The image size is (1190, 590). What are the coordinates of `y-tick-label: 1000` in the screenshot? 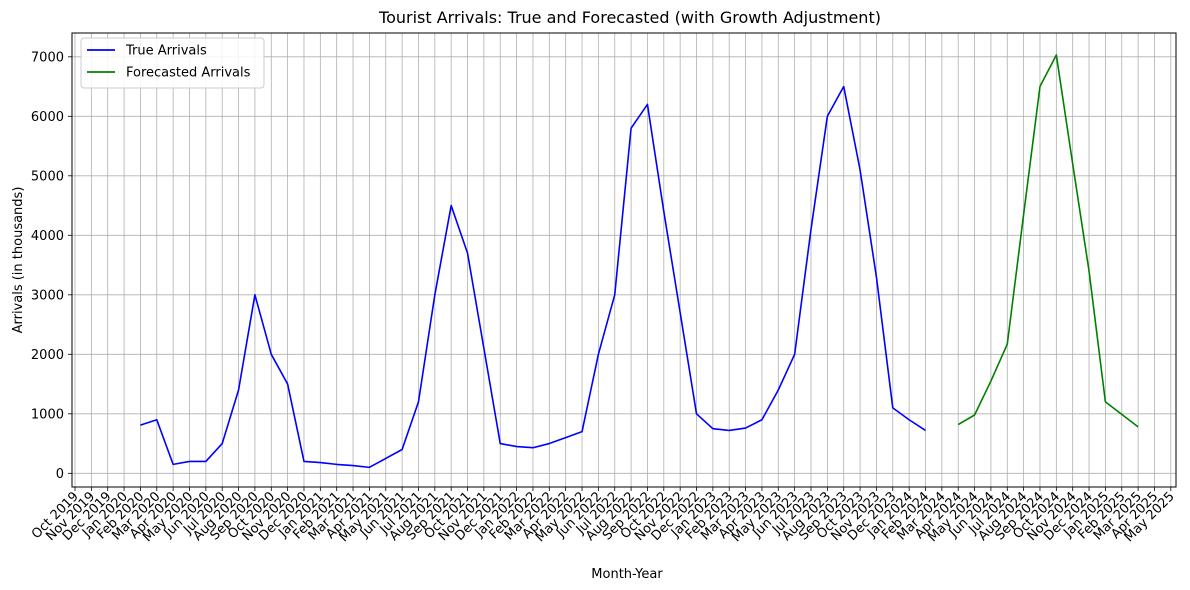 It's located at (47, 414).